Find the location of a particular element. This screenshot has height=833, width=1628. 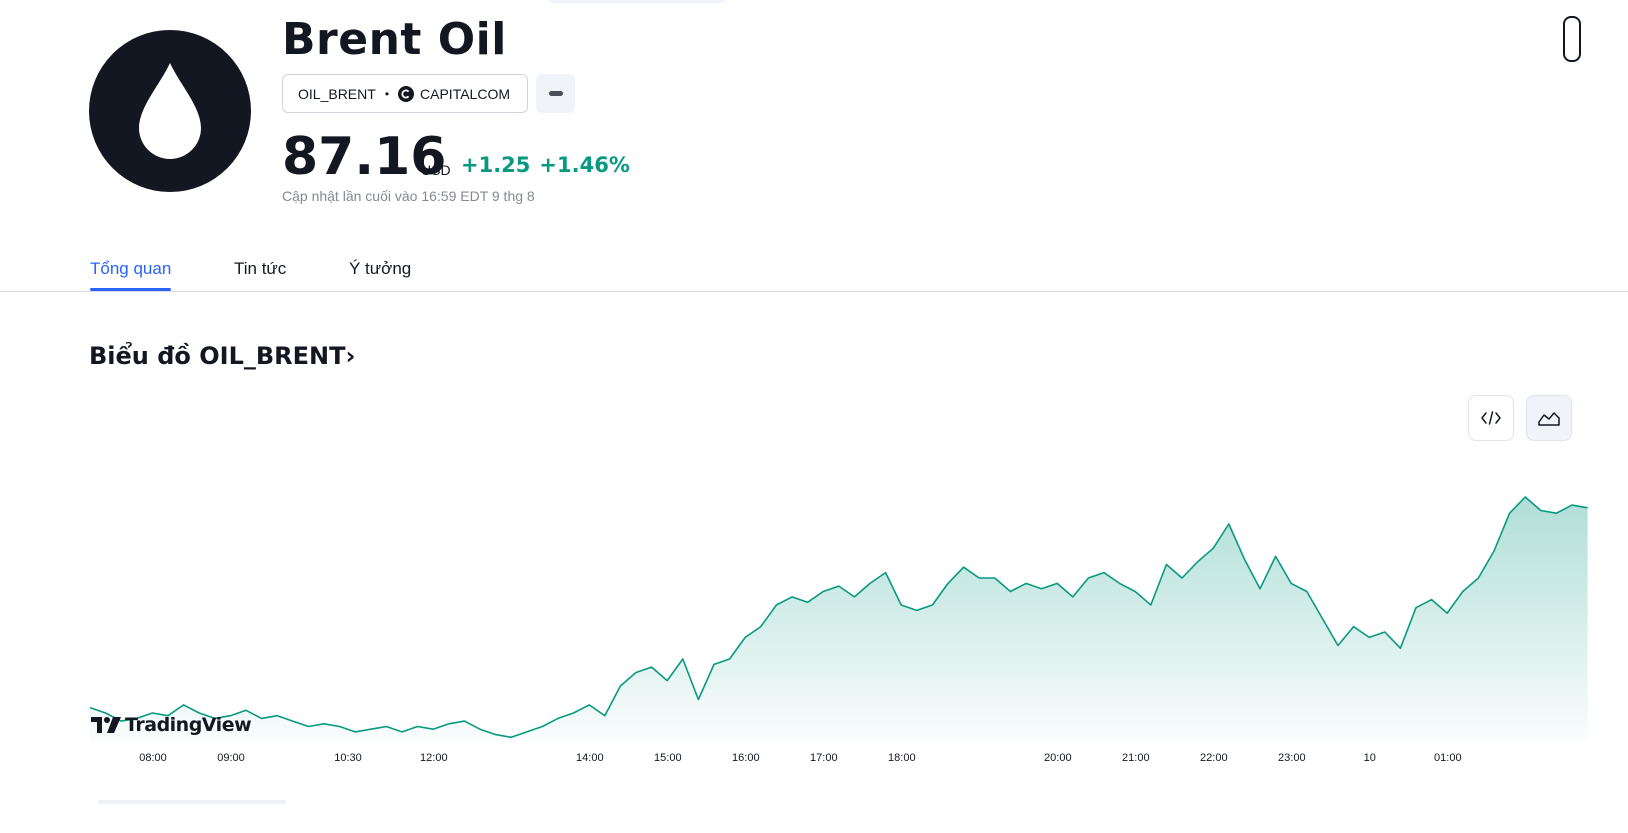

x-tick-label: 20:00 is located at coordinates (1058, 758).